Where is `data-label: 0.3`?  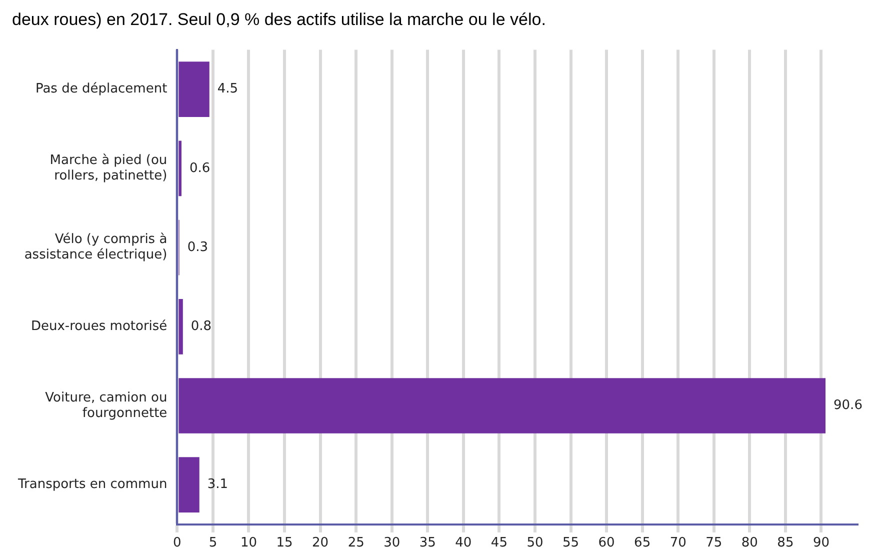 data-label: 0.3 is located at coordinates (197, 247).